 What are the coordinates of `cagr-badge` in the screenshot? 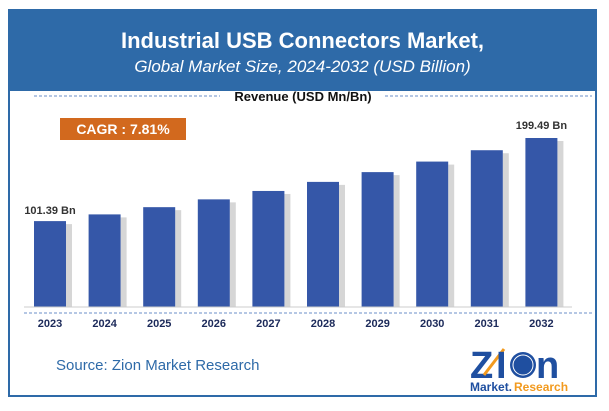 It's located at (123, 129).